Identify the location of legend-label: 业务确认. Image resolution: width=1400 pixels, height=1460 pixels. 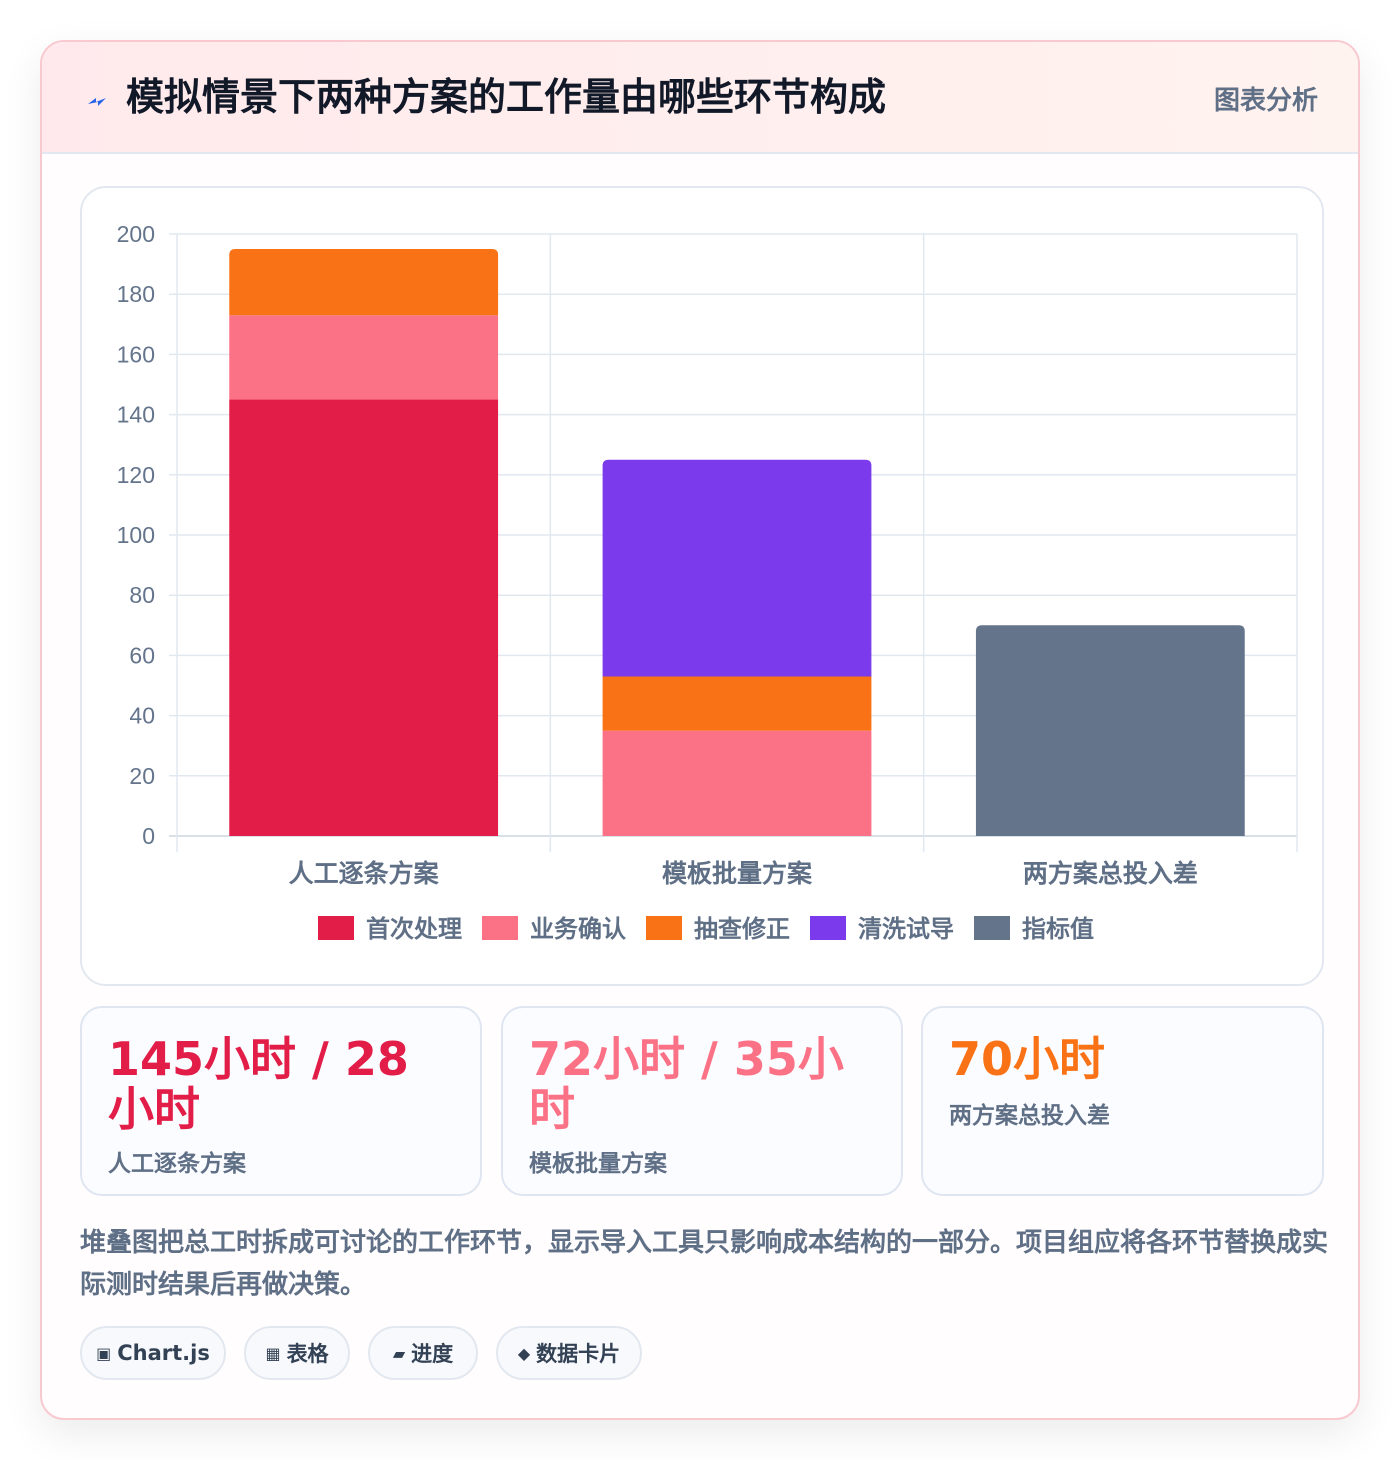
(578, 929).